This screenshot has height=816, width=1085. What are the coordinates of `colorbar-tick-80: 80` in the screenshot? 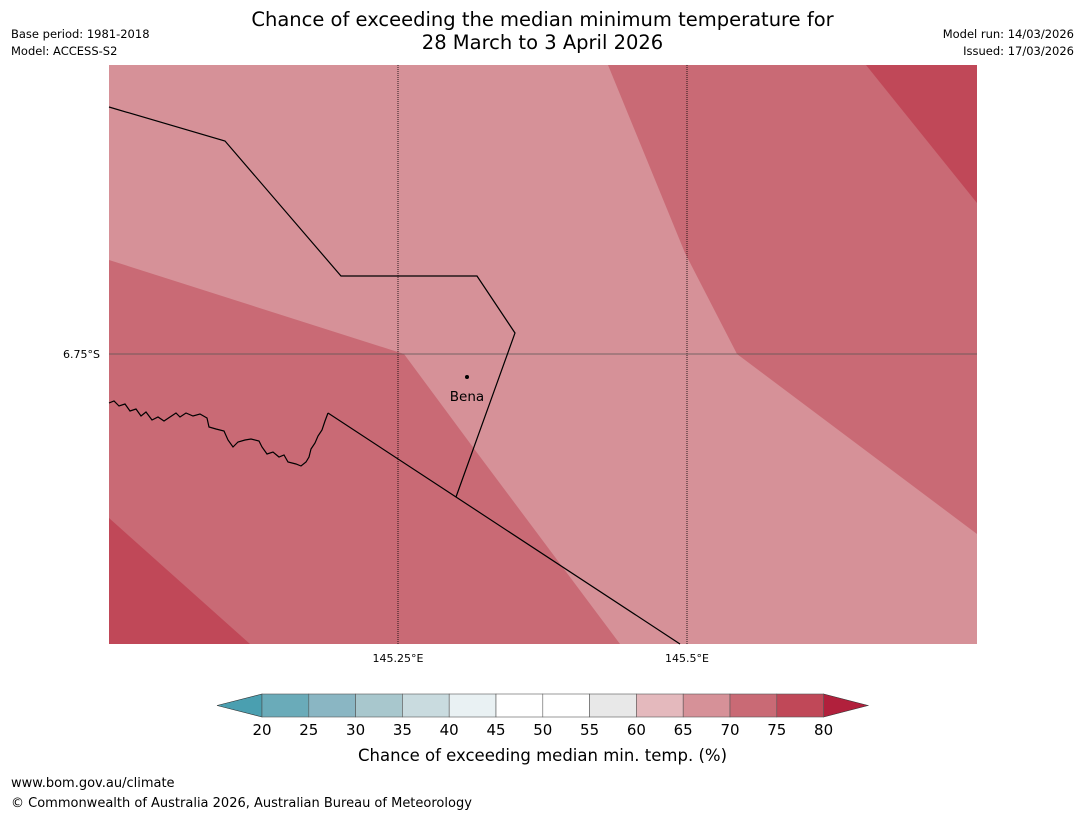 It's located at (823, 730).